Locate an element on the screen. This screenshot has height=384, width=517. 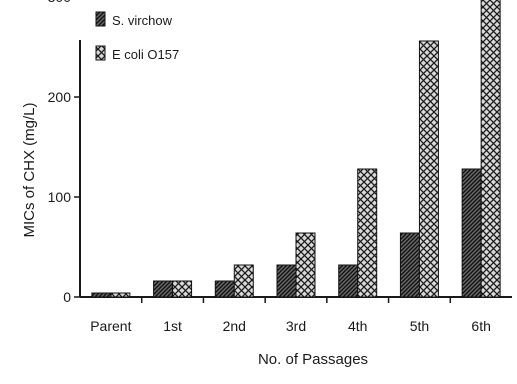
x-tick-label: 3rd is located at coordinates (296, 326).